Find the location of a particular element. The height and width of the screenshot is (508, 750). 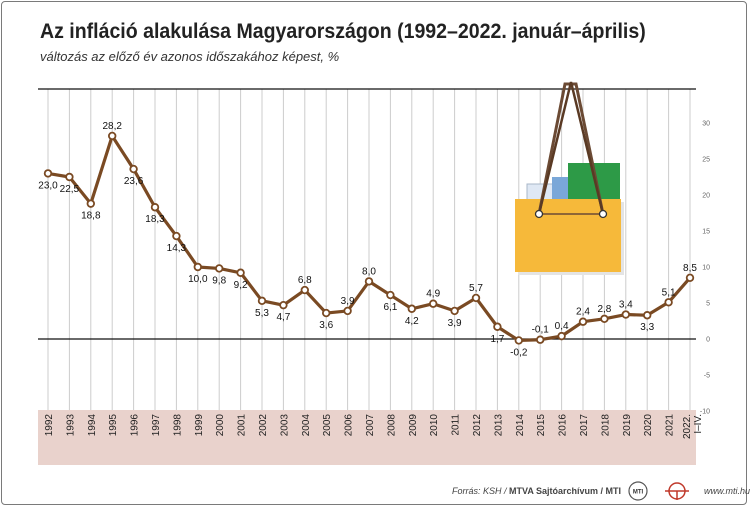

website-link: www.mti.hu is located at coordinates (727, 491).